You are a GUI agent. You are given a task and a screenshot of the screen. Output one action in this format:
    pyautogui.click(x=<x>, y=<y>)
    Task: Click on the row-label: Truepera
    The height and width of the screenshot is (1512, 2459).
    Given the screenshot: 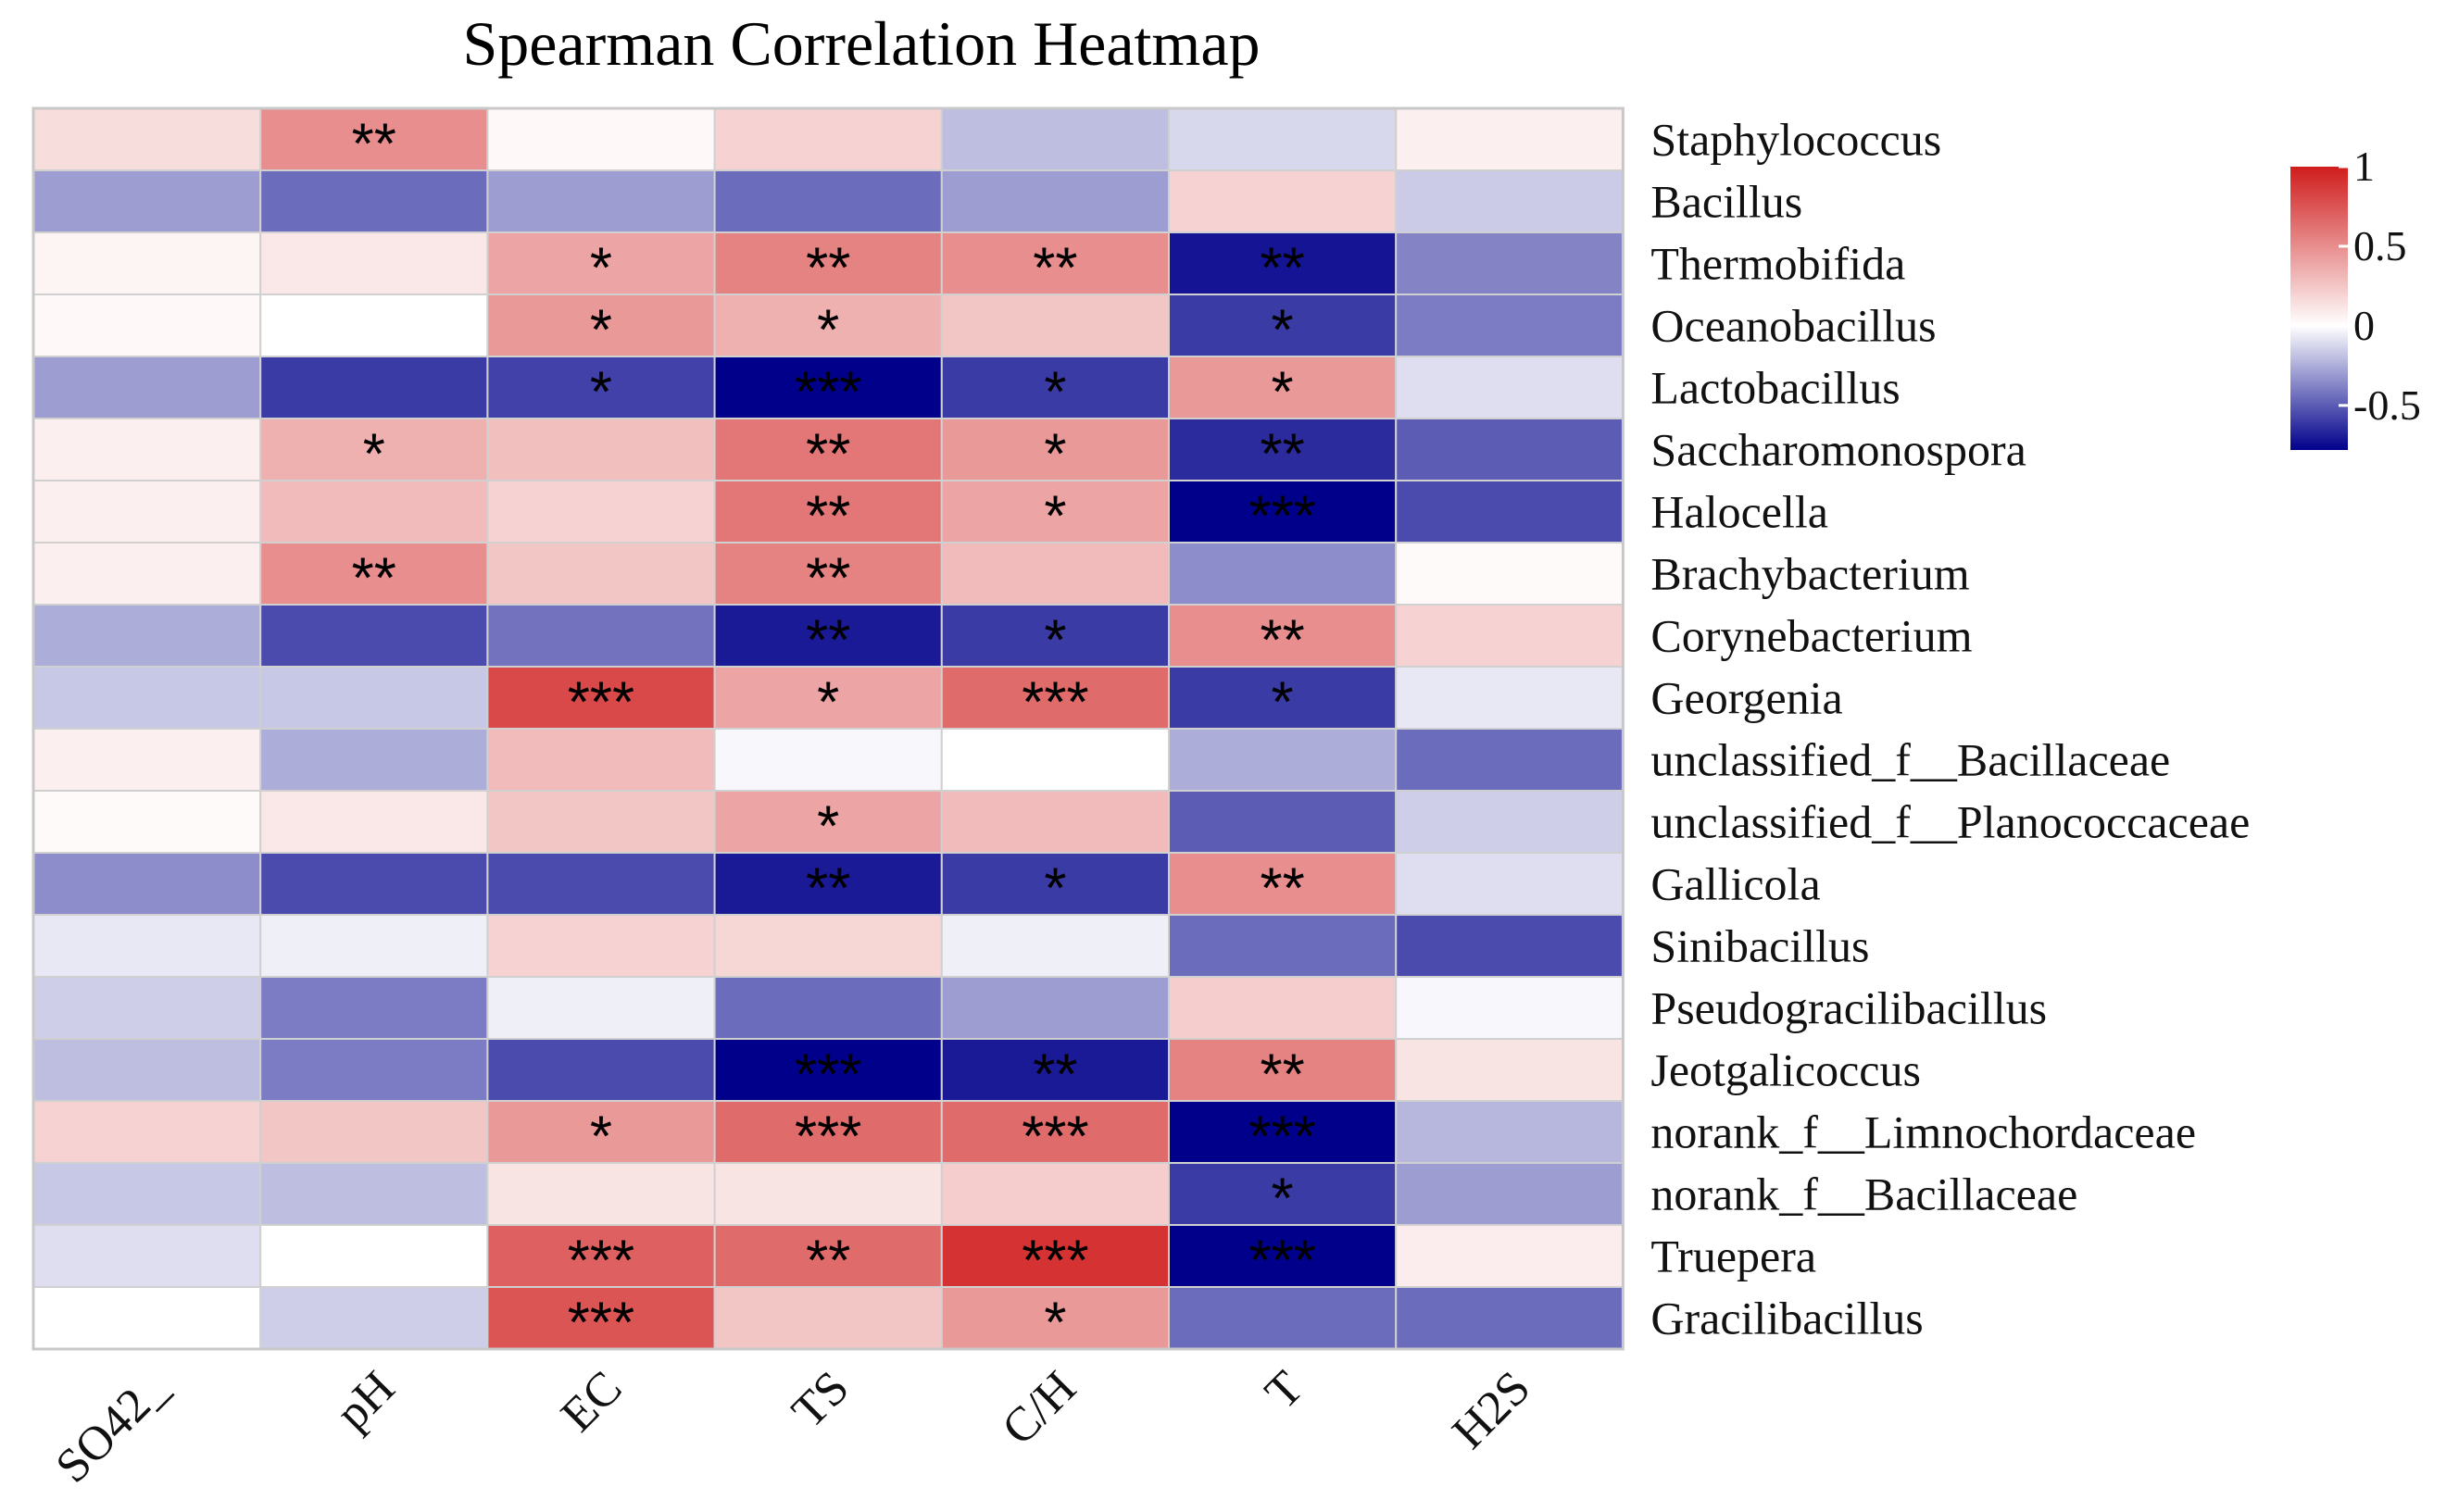 What is the action you would take?
    pyautogui.click(x=1733, y=1257)
    